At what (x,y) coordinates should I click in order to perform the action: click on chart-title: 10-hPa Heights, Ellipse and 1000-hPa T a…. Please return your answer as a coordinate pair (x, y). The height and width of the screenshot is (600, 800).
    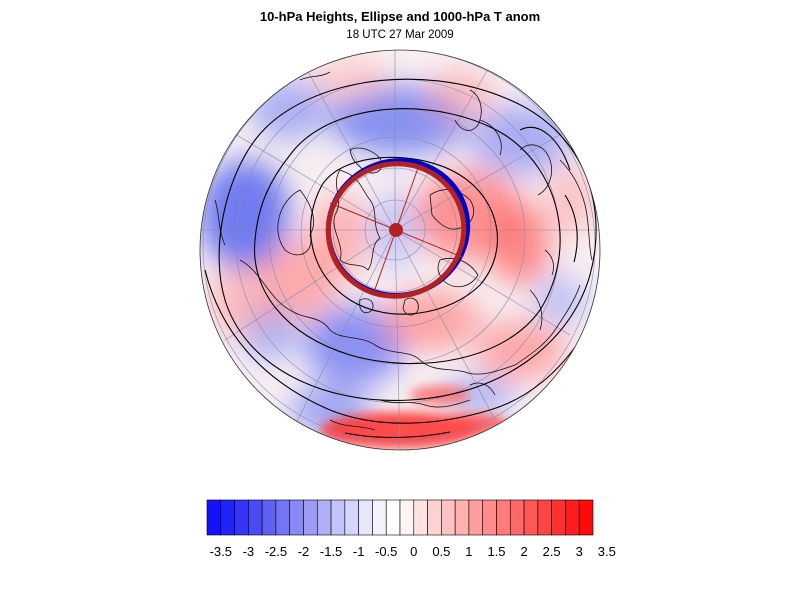
    Looking at the image, I should click on (400, 16).